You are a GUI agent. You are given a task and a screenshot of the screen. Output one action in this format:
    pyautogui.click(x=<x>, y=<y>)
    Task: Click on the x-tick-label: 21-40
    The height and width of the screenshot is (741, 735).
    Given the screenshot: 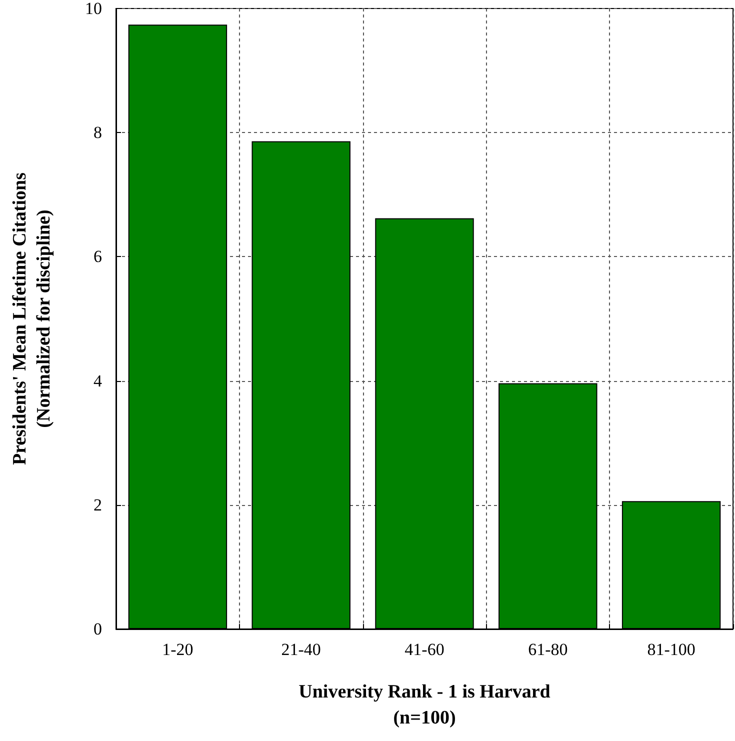 What is the action you would take?
    pyautogui.click(x=301, y=649)
    